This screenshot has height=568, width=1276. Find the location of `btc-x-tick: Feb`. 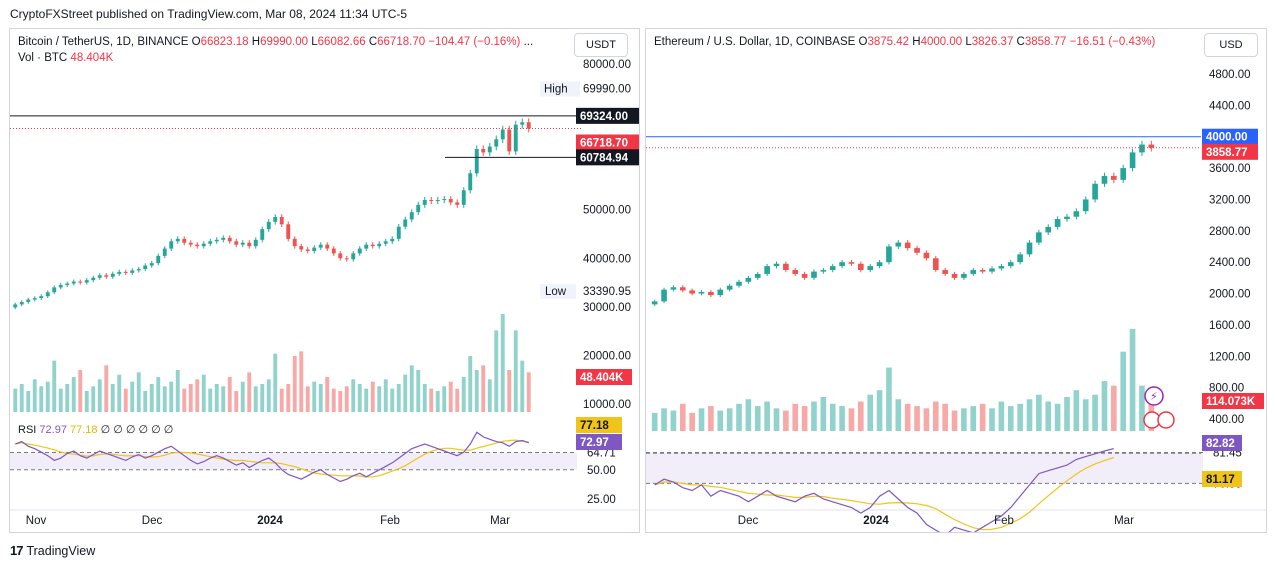

btc-x-tick: Feb is located at coordinates (390, 521).